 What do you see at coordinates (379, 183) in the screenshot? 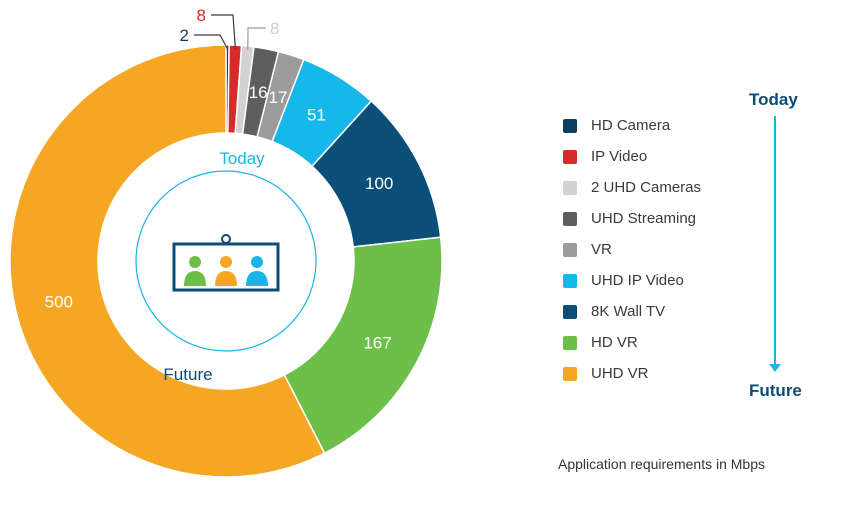
I see `data-label-8k-wall-tv: 100` at bounding box center [379, 183].